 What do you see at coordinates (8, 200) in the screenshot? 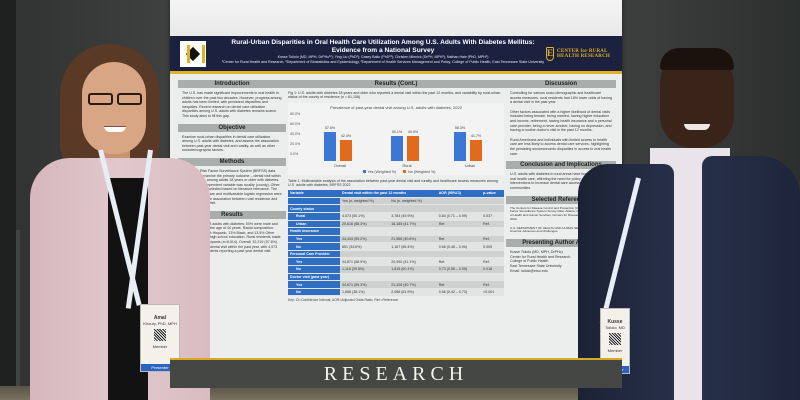
I see `booth-post` at bounding box center [8, 200].